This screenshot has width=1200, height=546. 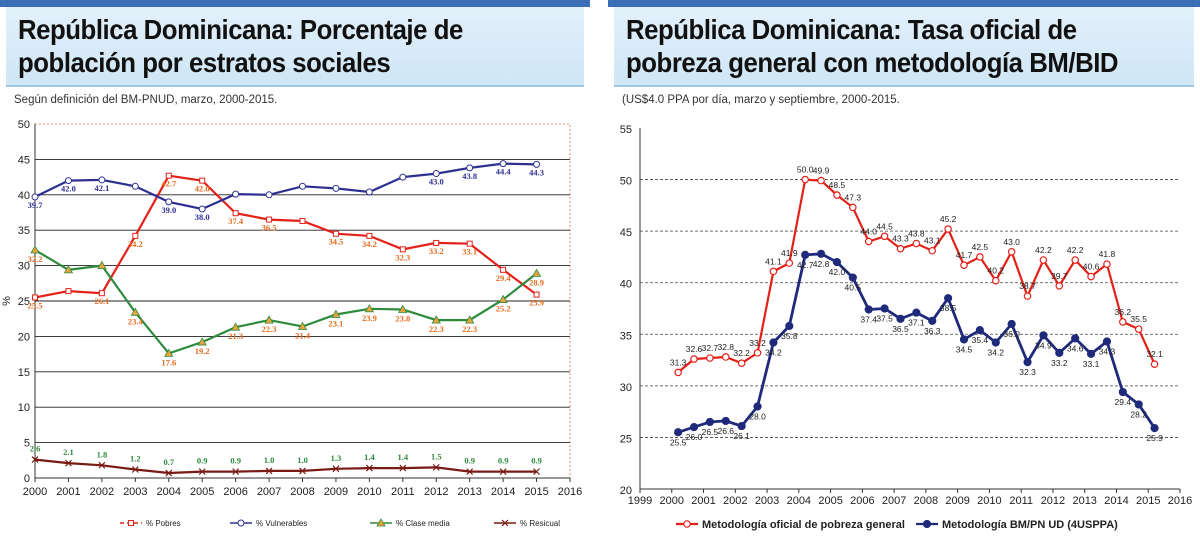 What do you see at coordinates (640, 501) in the screenshot?
I see `x-tick-label: 1999` at bounding box center [640, 501].